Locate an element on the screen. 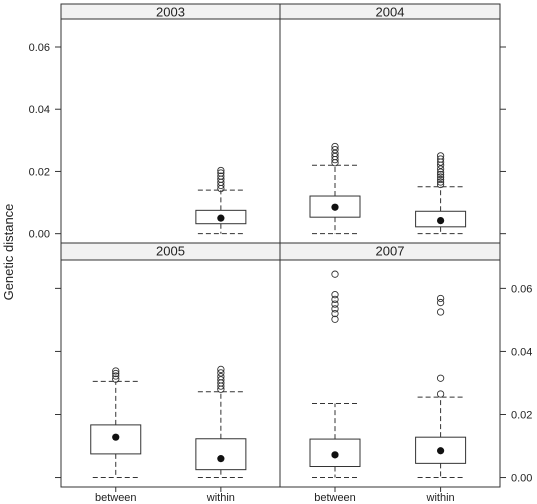 Image resolution: width=537 pixels, height=504 pixels. panel-title: 2003 is located at coordinates (170, 12).